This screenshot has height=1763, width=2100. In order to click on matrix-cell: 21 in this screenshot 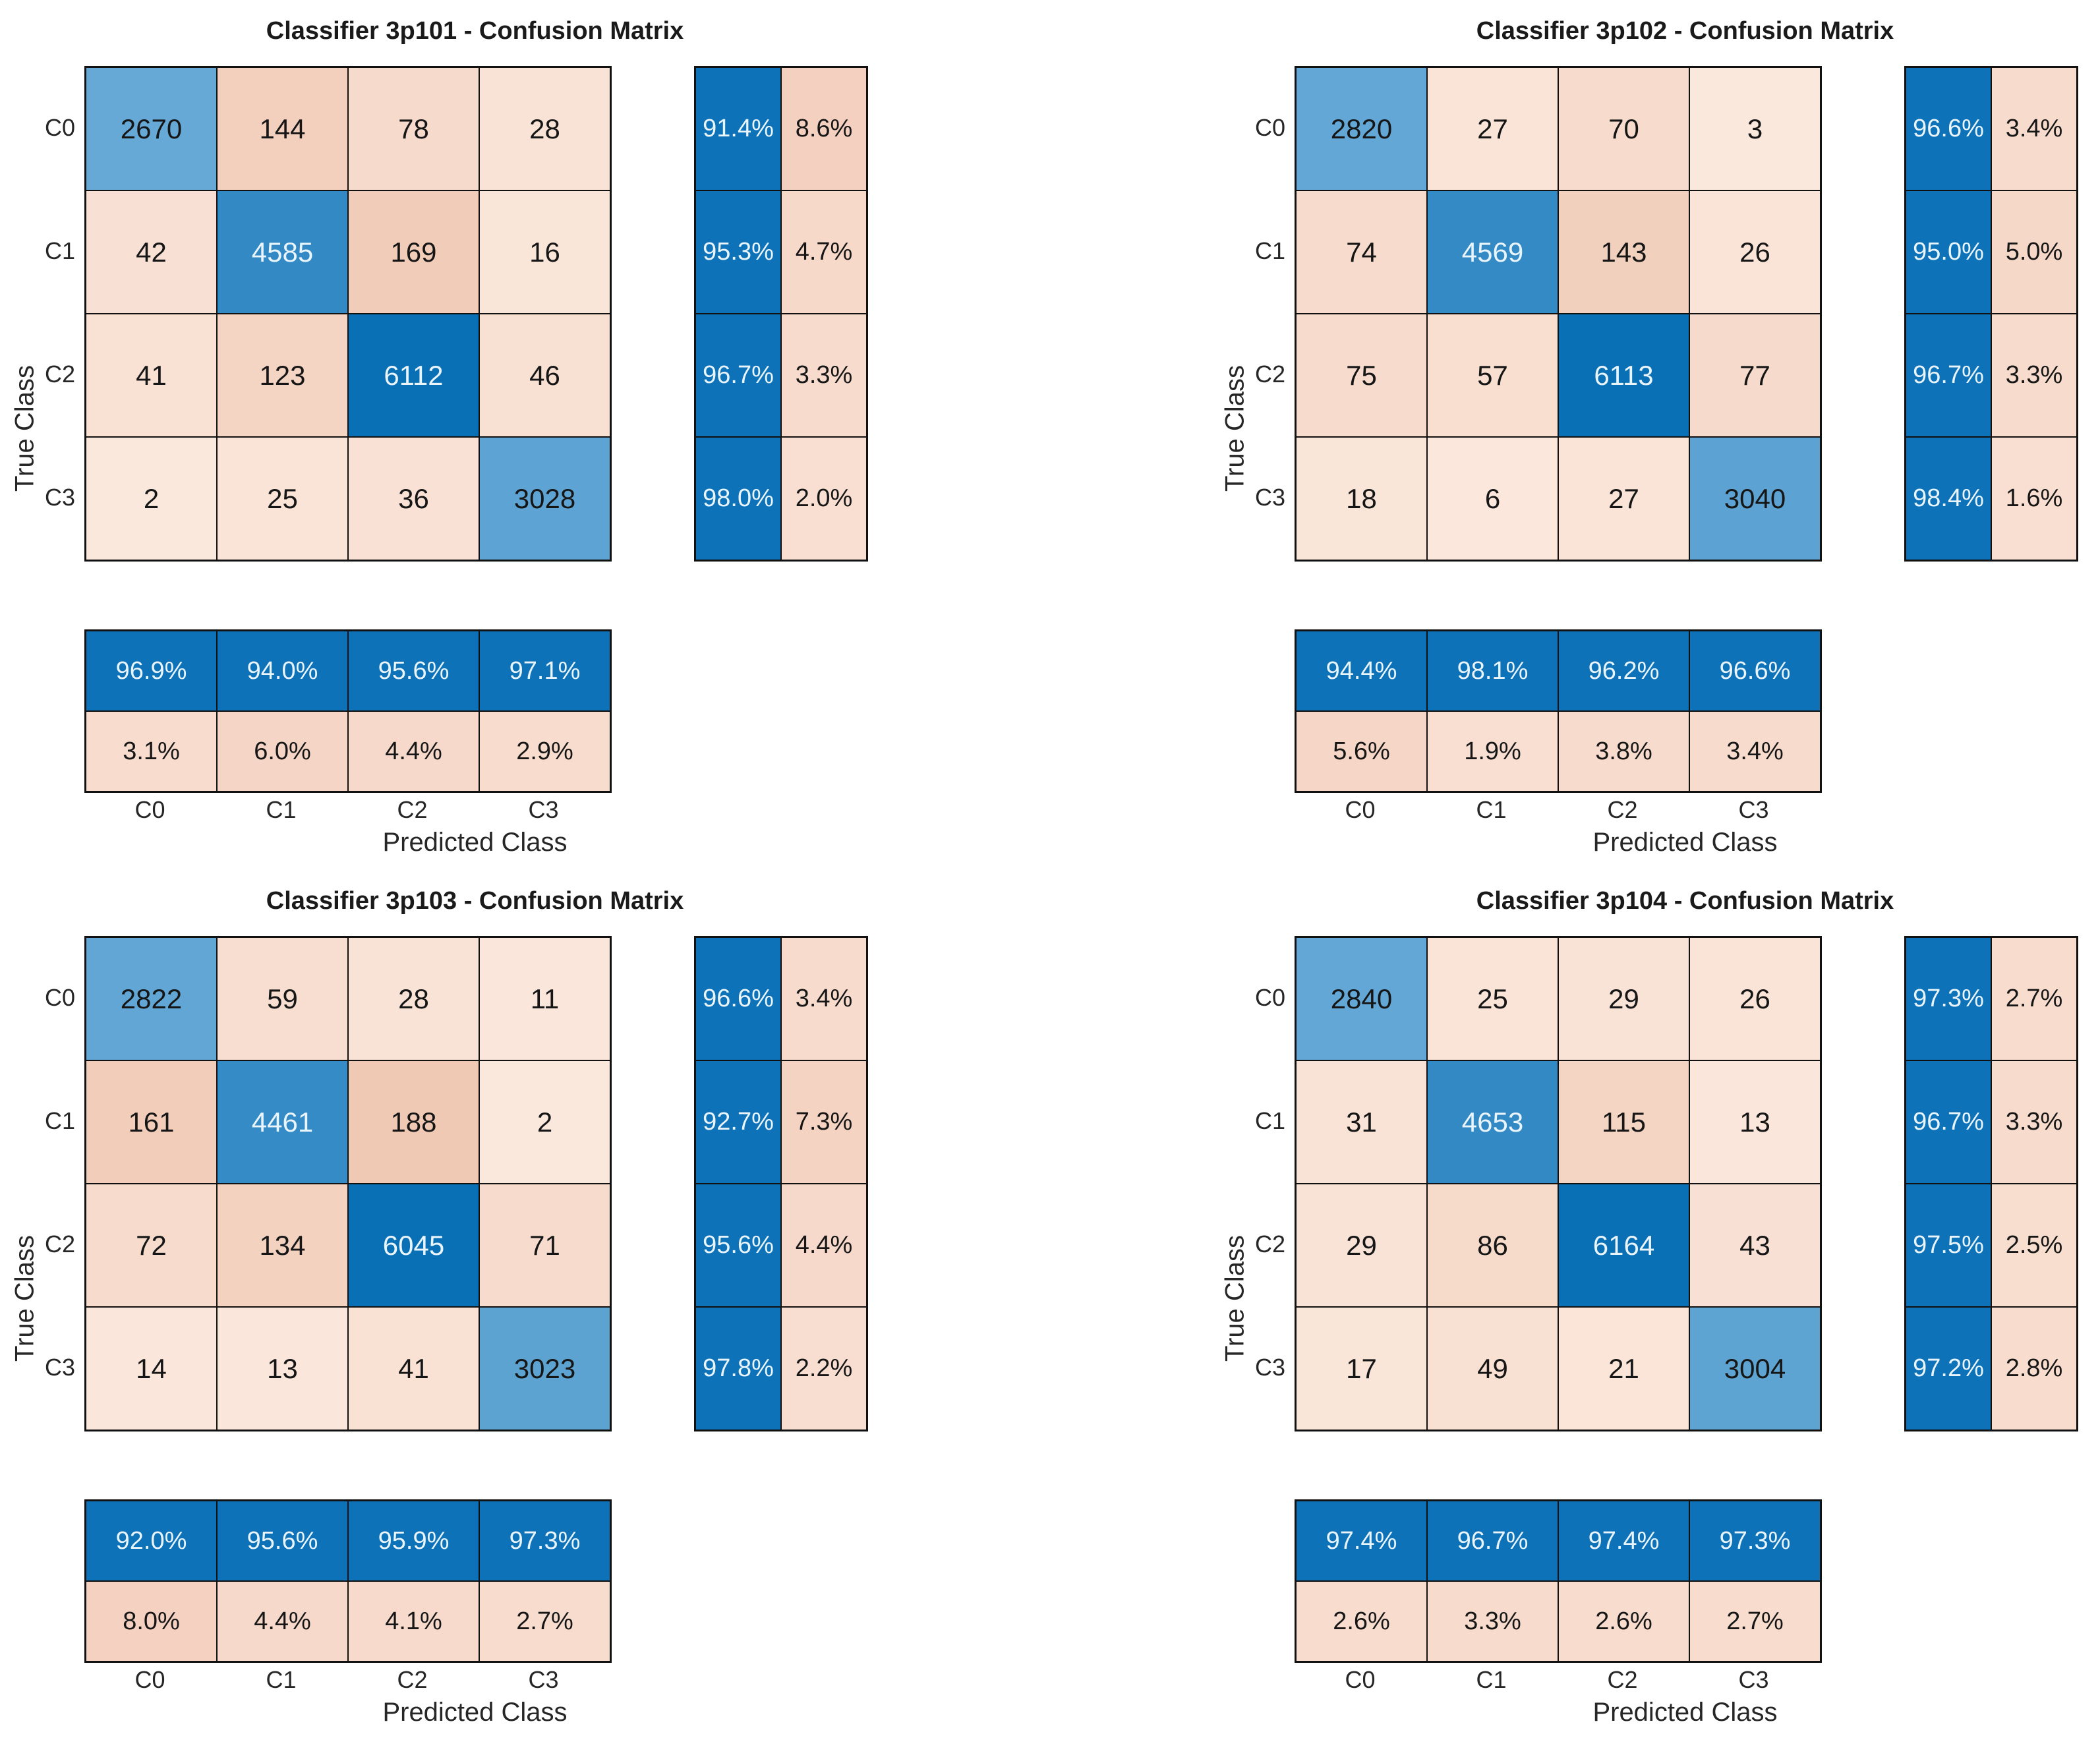, I will do `click(1623, 1368)`.